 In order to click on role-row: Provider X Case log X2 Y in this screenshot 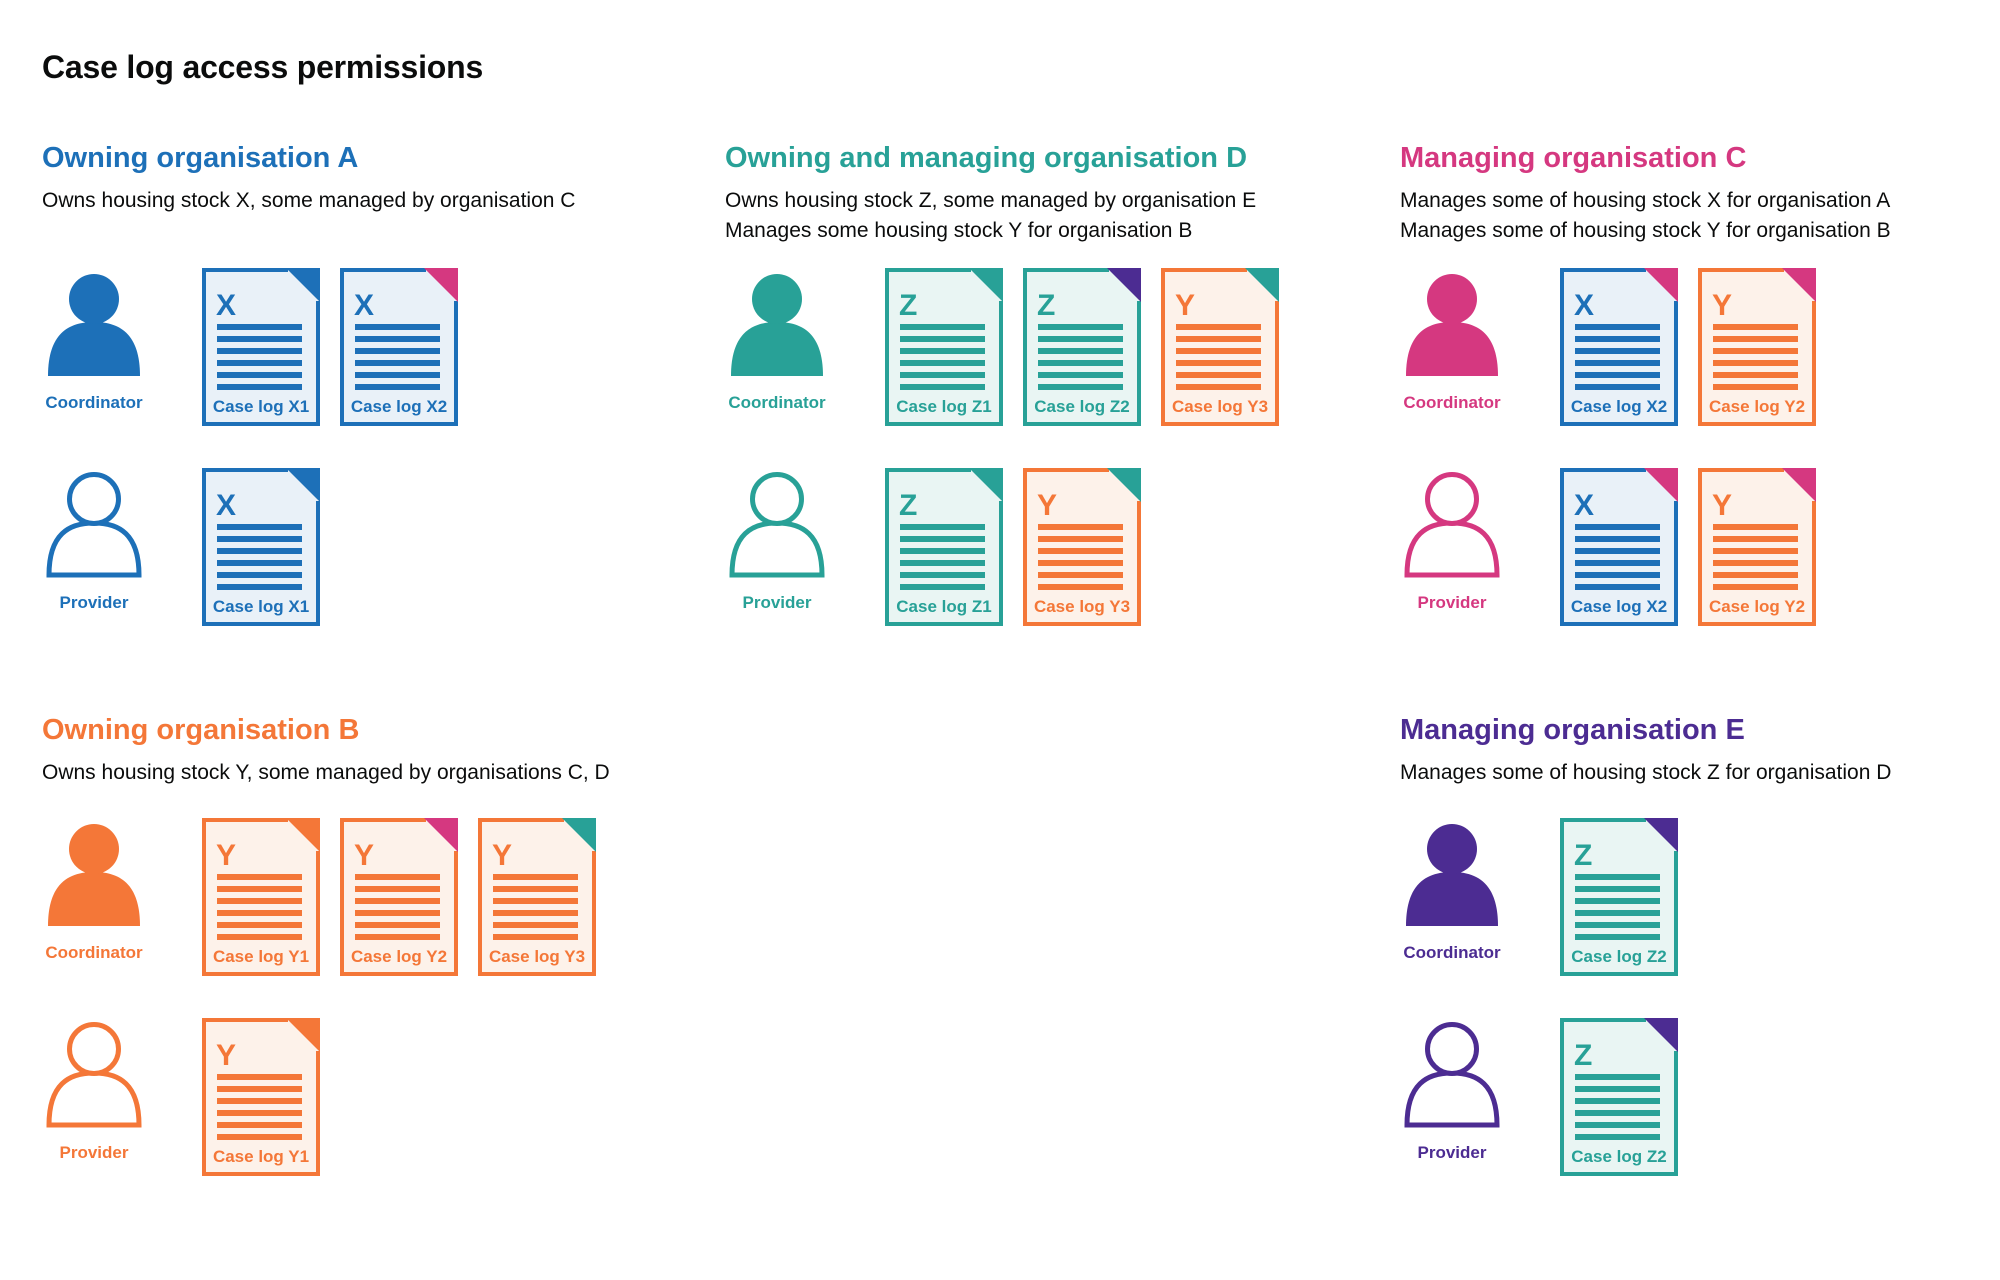, I will do `click(1645, 547)`.